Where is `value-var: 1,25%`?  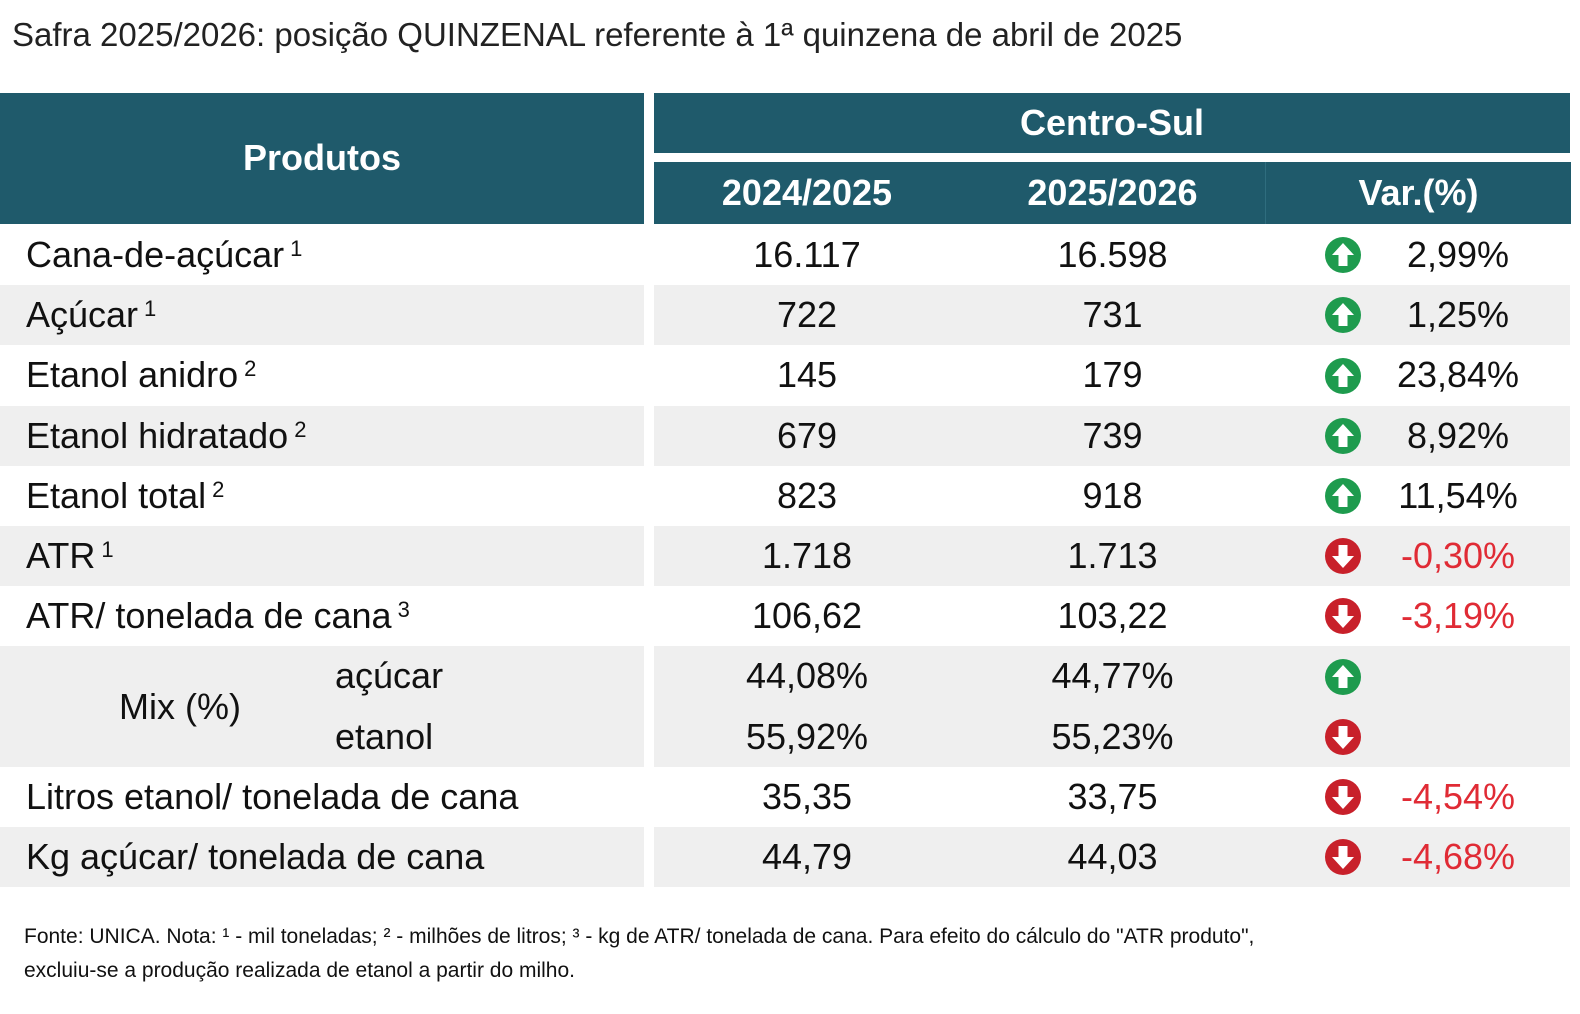
value-var: 1,25% is located at coordinates (1458, 315).